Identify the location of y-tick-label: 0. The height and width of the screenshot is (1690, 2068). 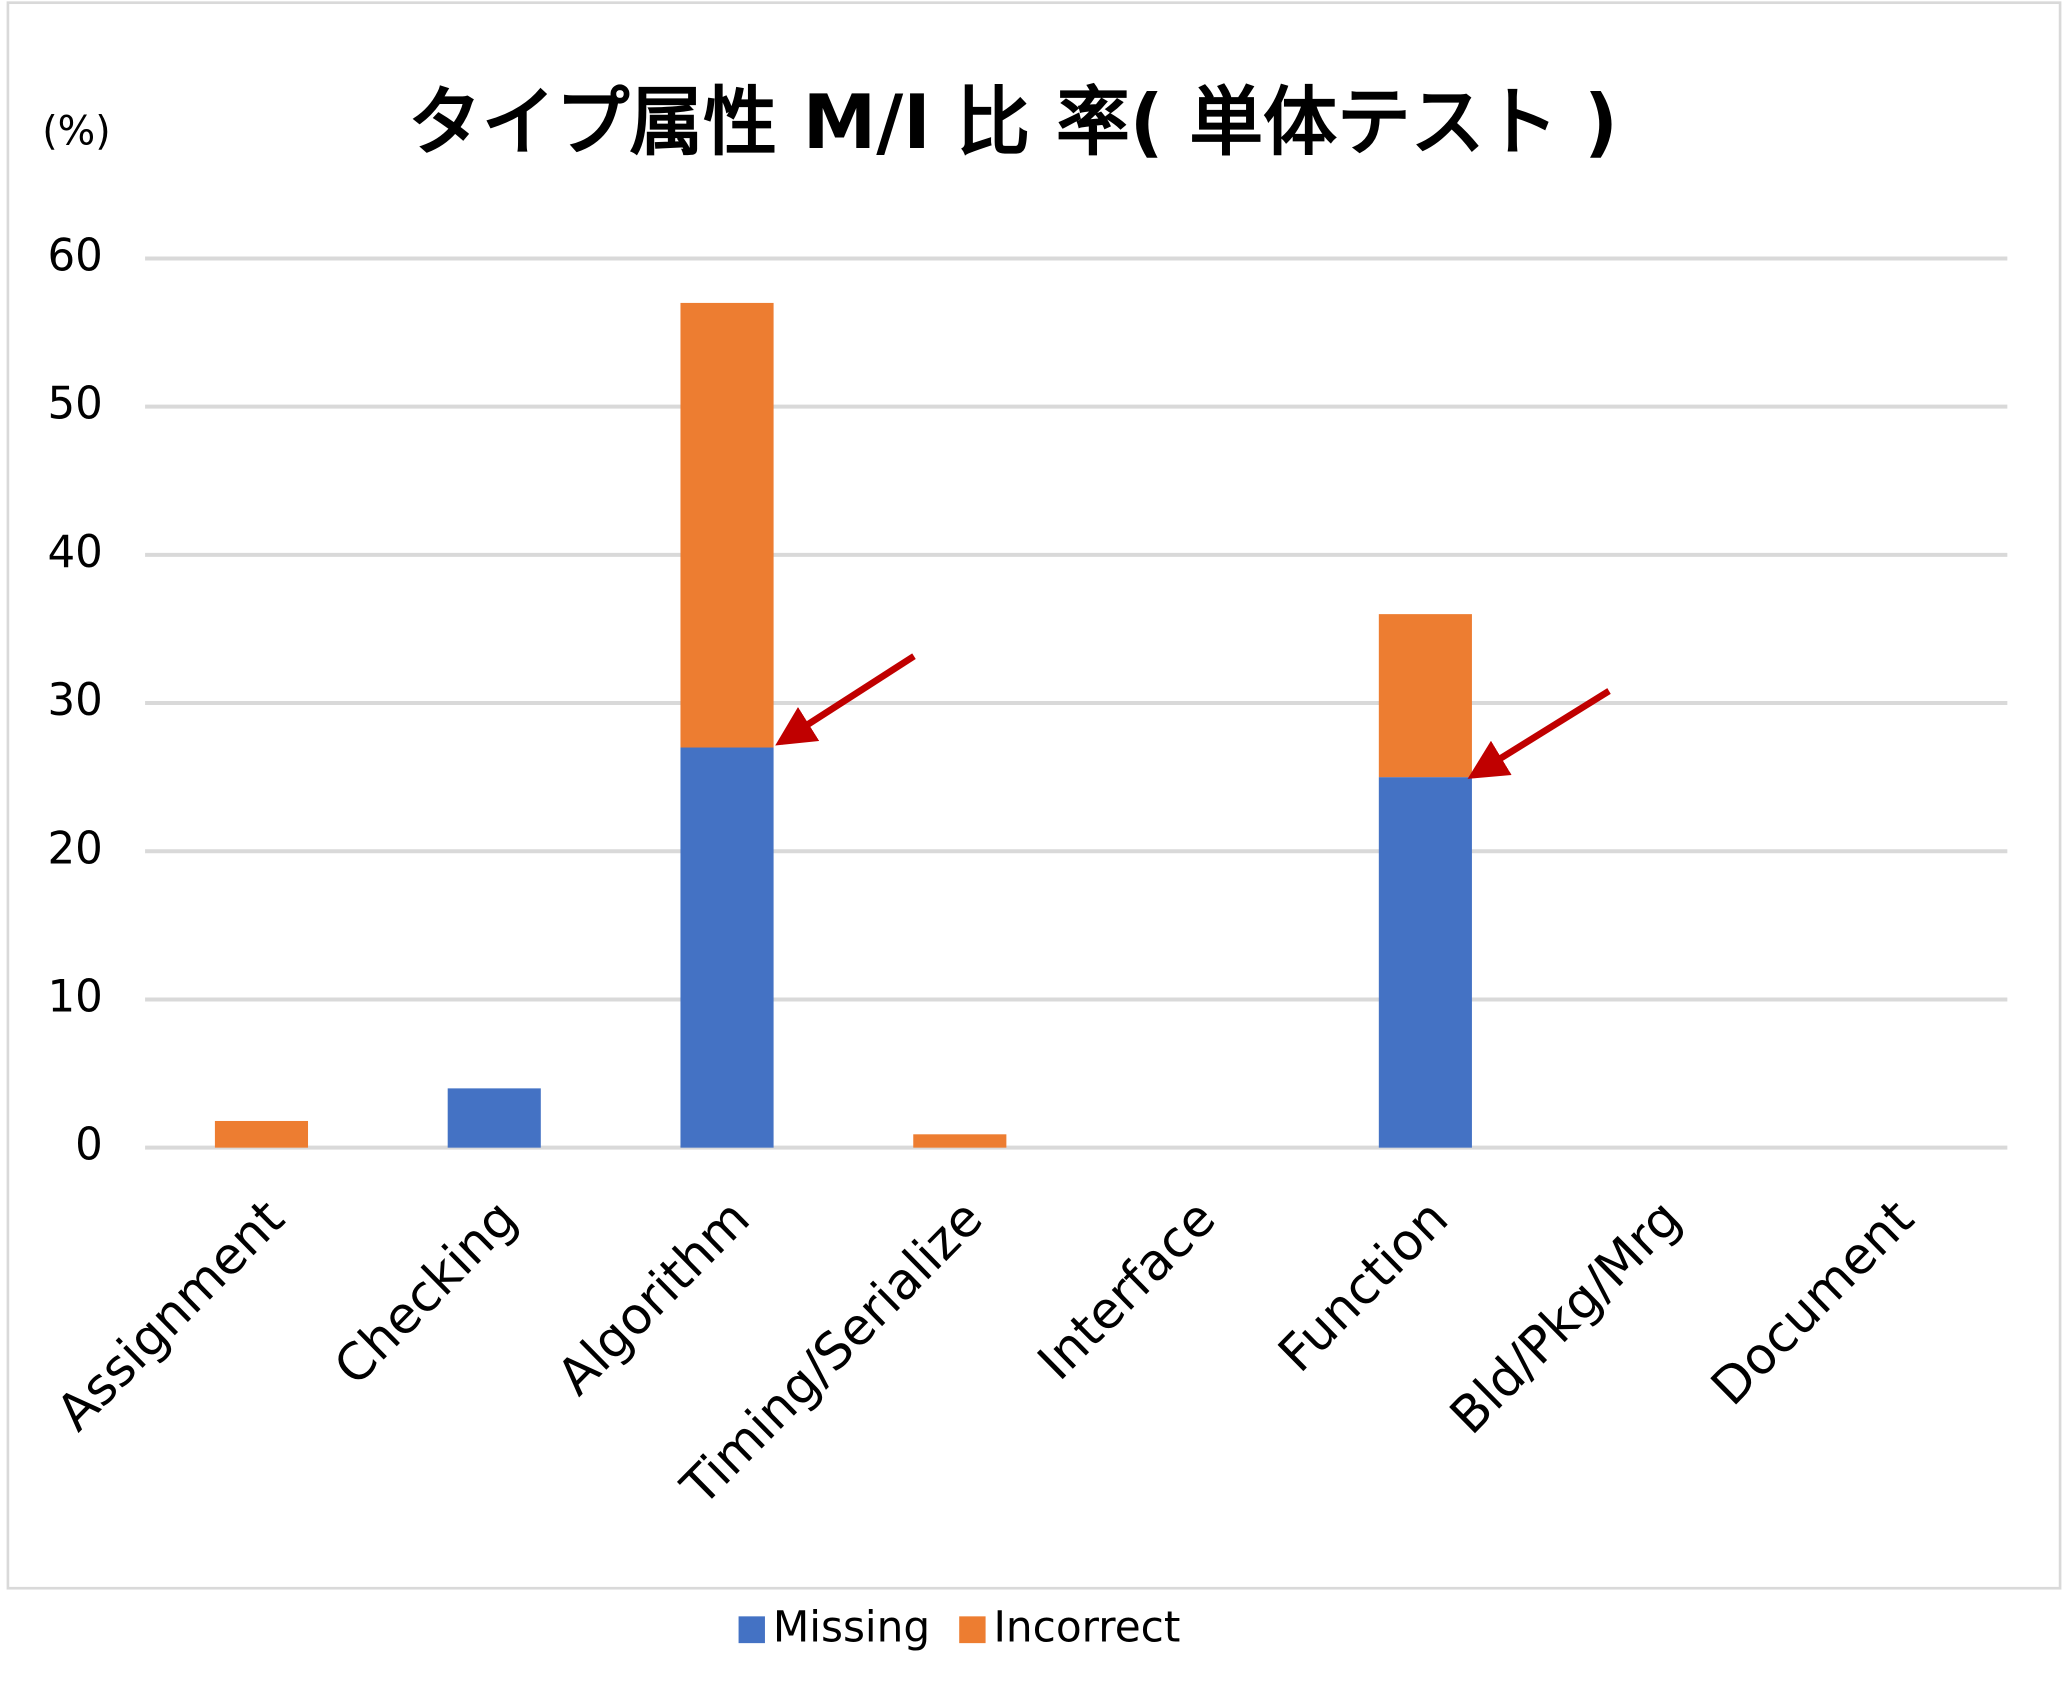
(89, 1144).